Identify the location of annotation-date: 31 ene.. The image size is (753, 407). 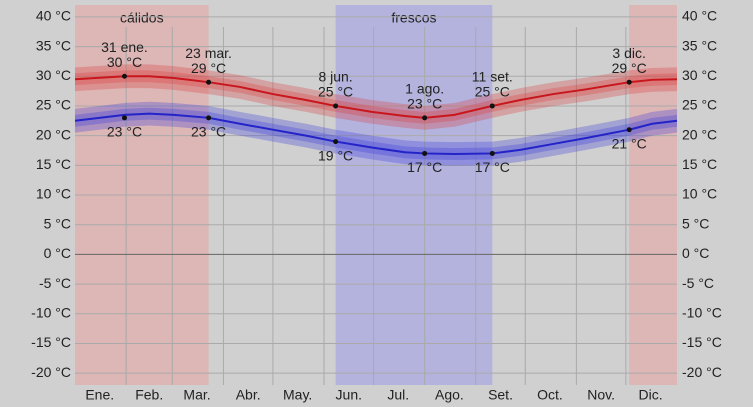
(124, 47).